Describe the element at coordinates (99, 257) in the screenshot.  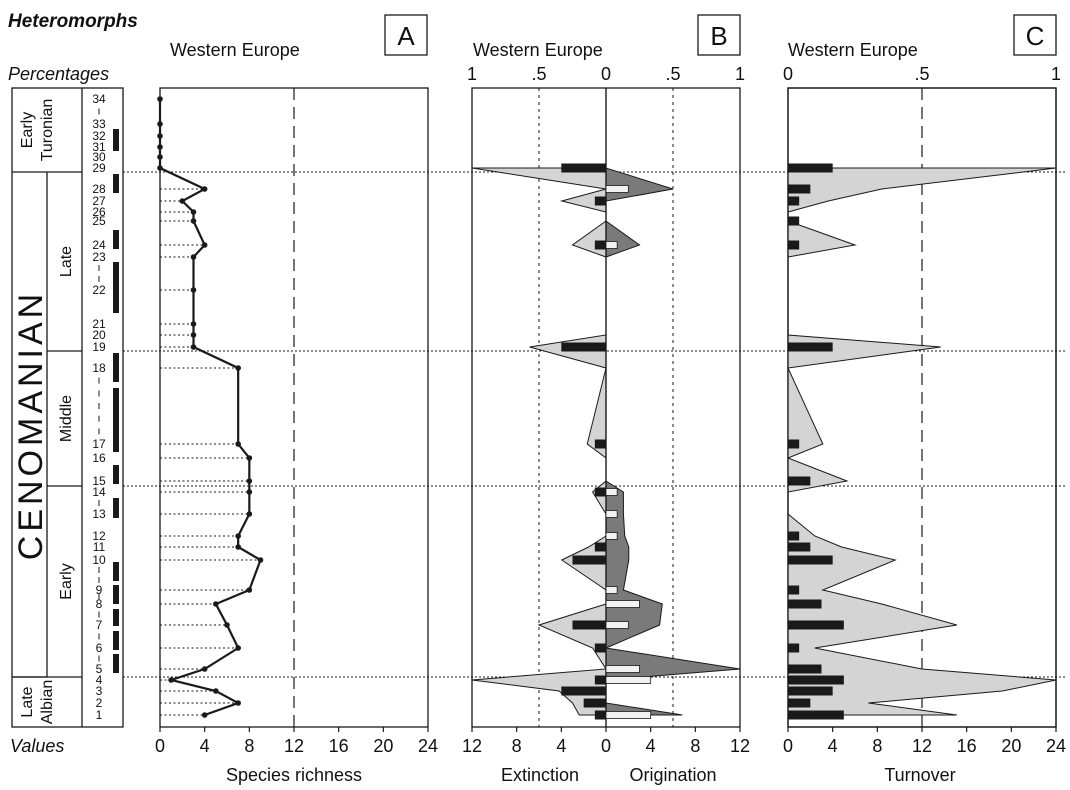
I see `zone-label-23: 23` at that location.